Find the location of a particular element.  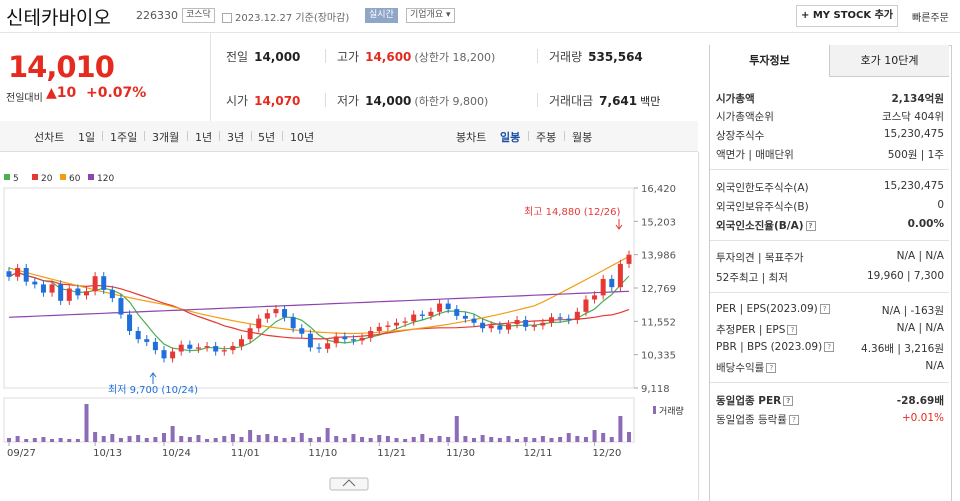

period-5y: 5년 is located at coordinates (267, 137).